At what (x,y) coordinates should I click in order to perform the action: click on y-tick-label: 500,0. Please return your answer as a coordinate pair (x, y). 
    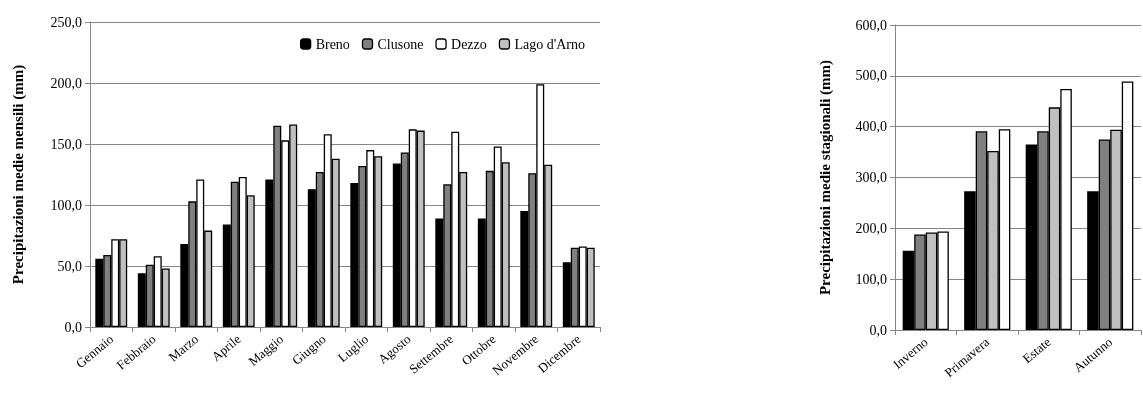
    Looking at the image, I should click on (871, 76).